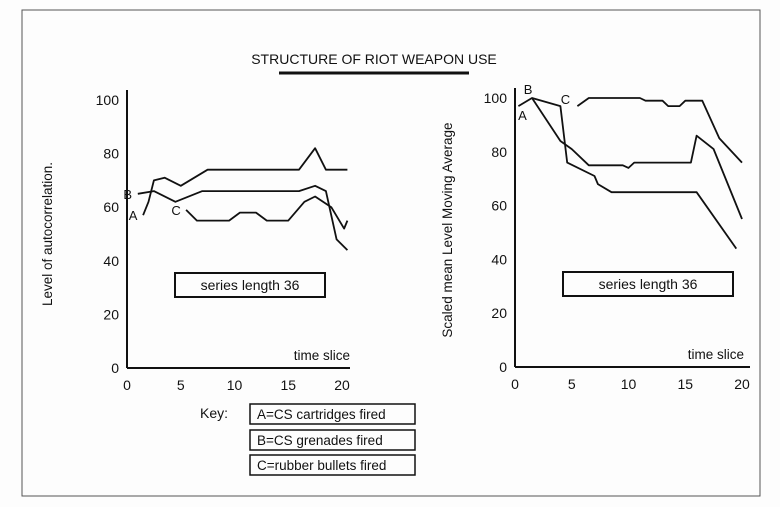 Image resolution: width=780 pixels, height=512 pixels. I want to click on key-entry: A=CS cartridges fired, so click(332, 414).